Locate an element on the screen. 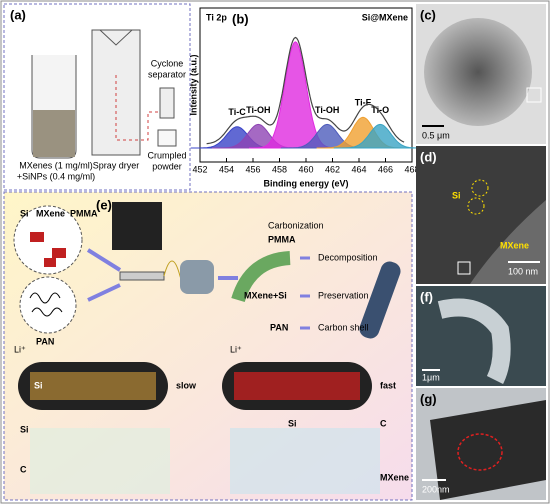  route-name: PMMA is located at coordinates (282, 239).